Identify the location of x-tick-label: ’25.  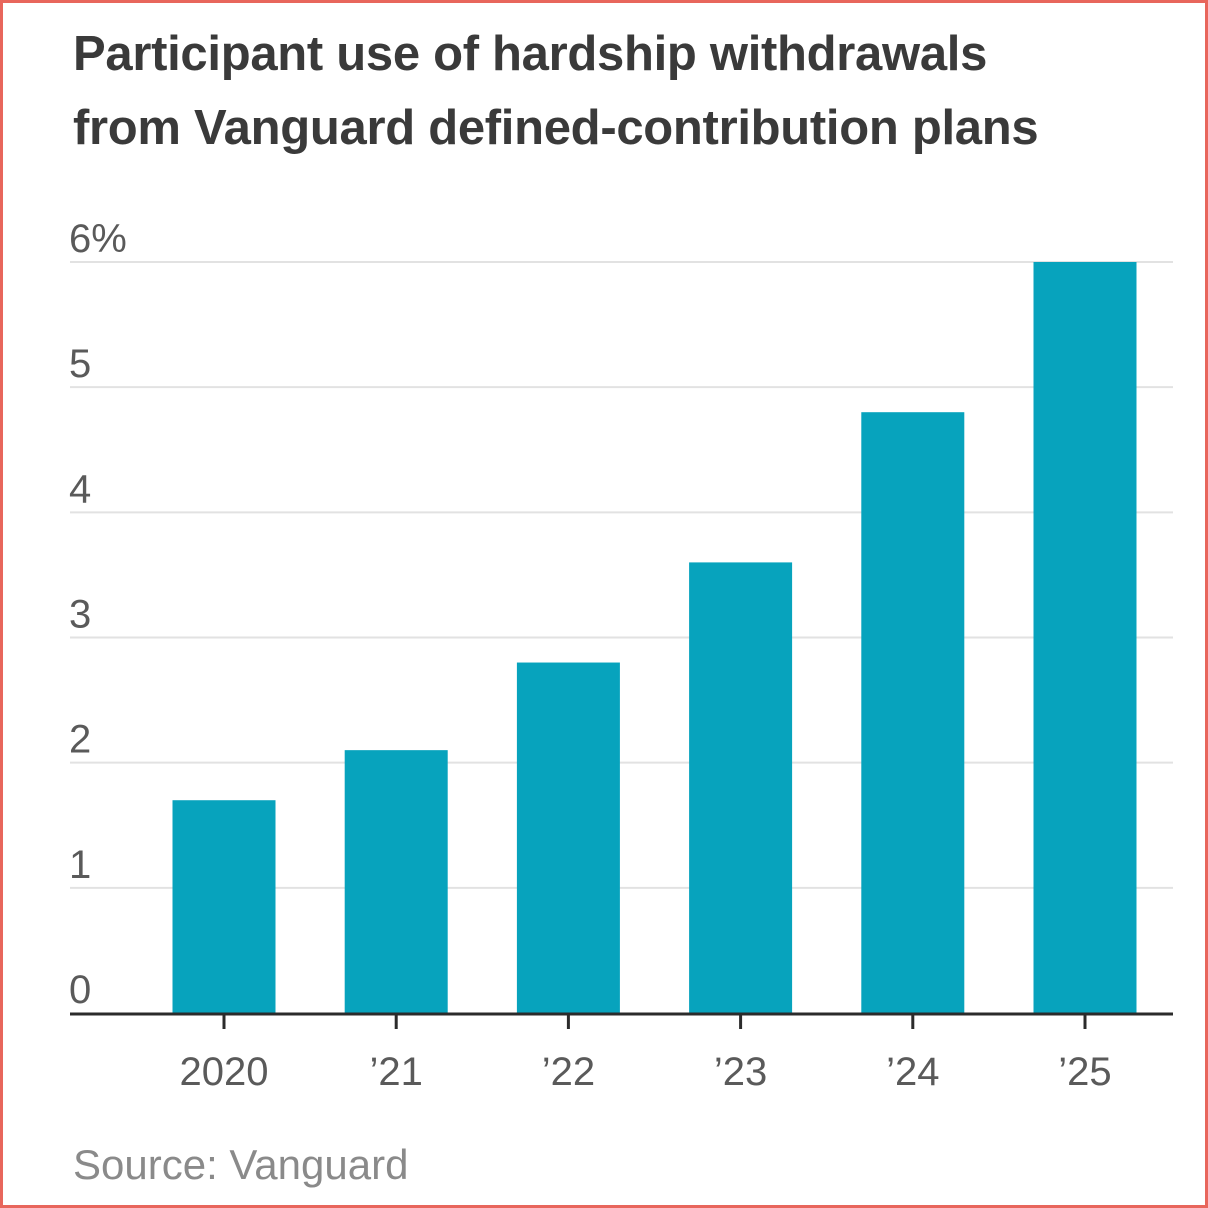
(1084, 1072).